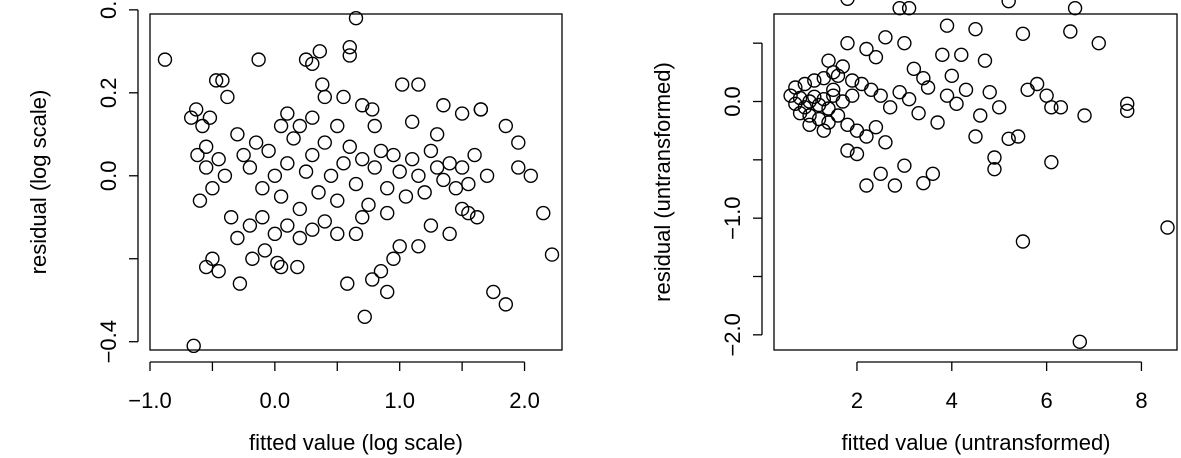 The image size is (1181, 458). What do you see at coordinates (108, 10) in the screenshot?
I see `y-tick-label-left-4: 0.` at bounding box center [108, 10].